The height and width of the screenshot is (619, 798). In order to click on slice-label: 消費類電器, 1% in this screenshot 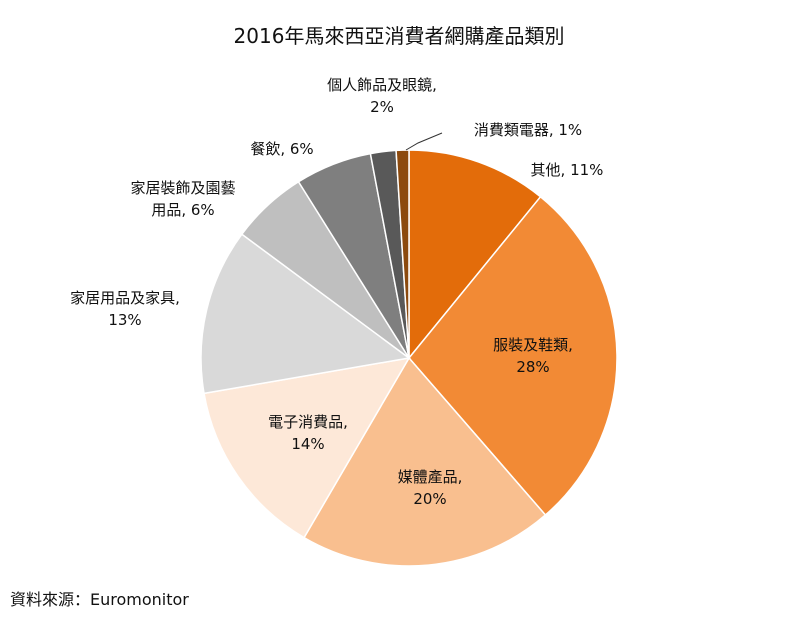, I will do `click(528, 130)`.